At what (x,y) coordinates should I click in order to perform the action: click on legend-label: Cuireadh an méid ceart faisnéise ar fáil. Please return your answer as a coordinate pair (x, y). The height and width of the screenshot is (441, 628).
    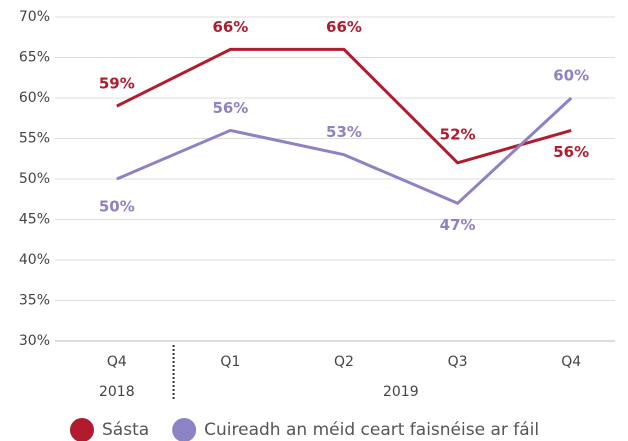
    Looking at the image, I should click on (371, 430).